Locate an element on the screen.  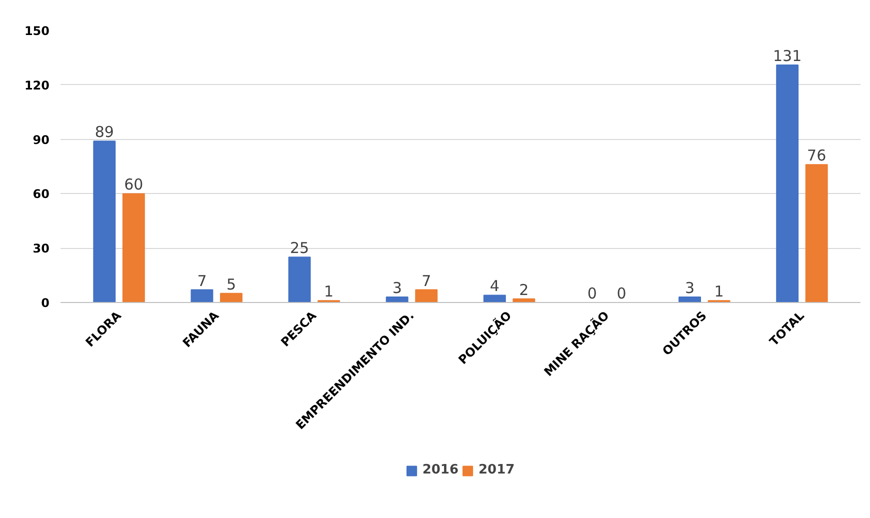
y-tick-label: 90 is located at coordinates (41, 139).